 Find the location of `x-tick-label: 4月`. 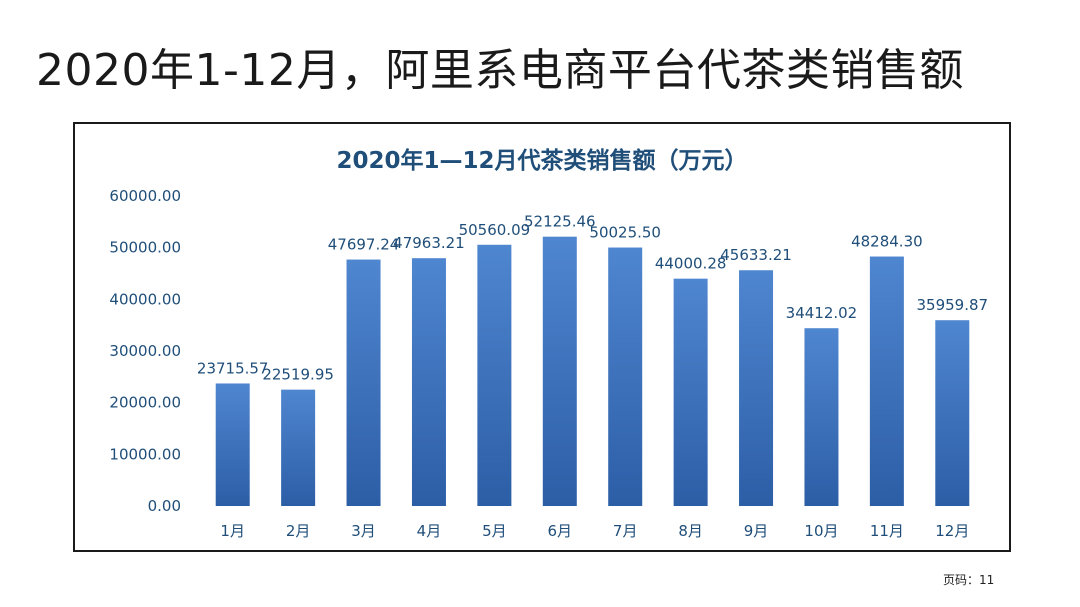

x-tick-label: 4月 is located at coordinates (429, 531).